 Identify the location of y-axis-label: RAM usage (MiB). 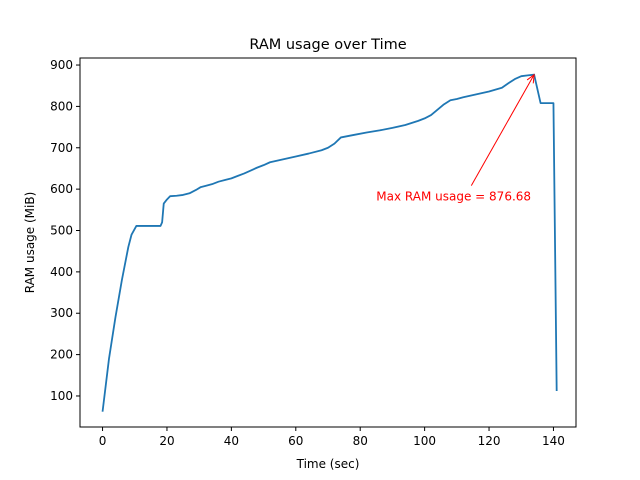
(30, 243).